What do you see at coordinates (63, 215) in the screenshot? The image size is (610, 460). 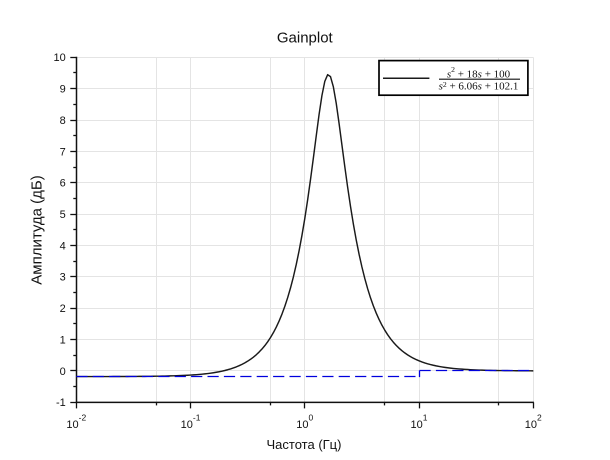 I see `svg-text: 5` at bounding box center [63, 215].